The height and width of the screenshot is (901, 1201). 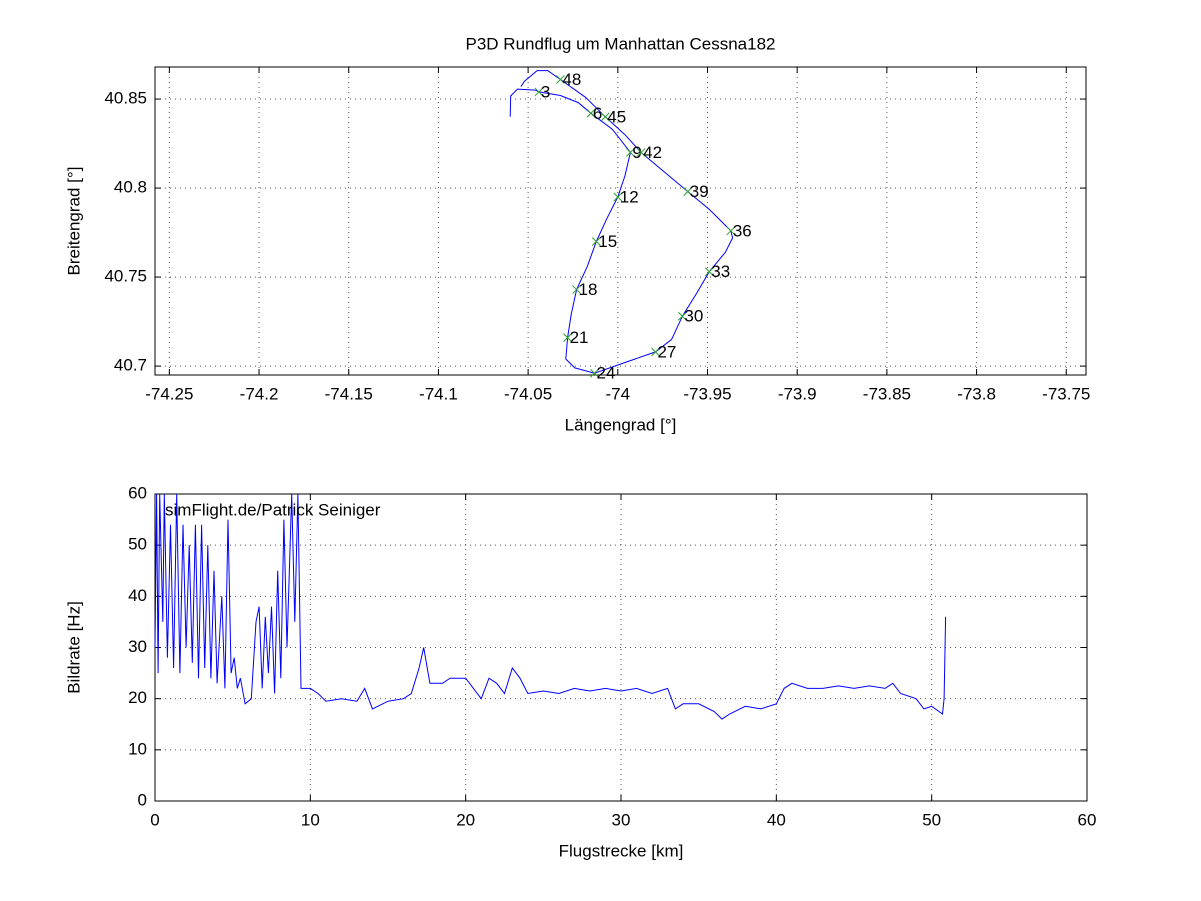 I want to click on x-tick-label: 40, so click(x=776, y=819).